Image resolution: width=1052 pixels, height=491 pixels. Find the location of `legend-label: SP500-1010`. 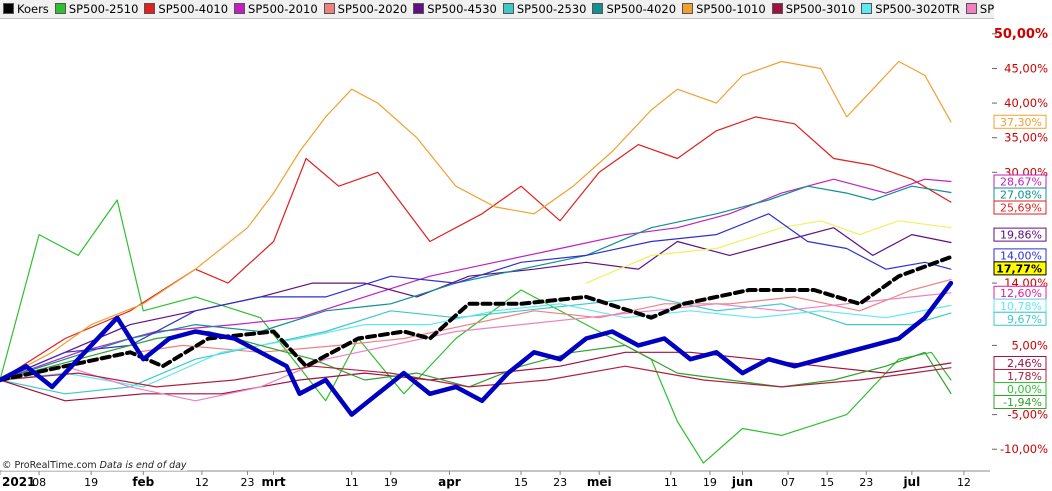

legend-label: SP500-1010 is located at coordinates (731, 9).